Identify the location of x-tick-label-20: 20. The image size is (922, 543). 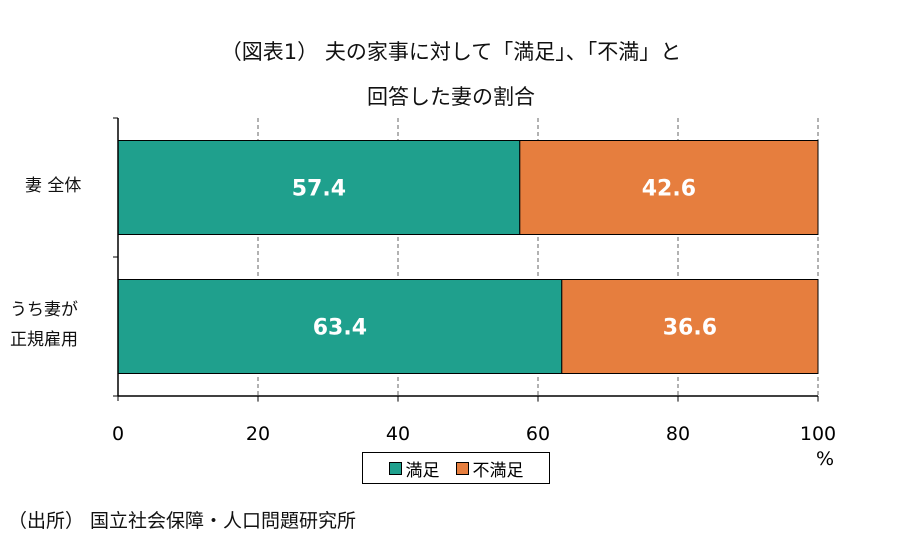
(258, 434).